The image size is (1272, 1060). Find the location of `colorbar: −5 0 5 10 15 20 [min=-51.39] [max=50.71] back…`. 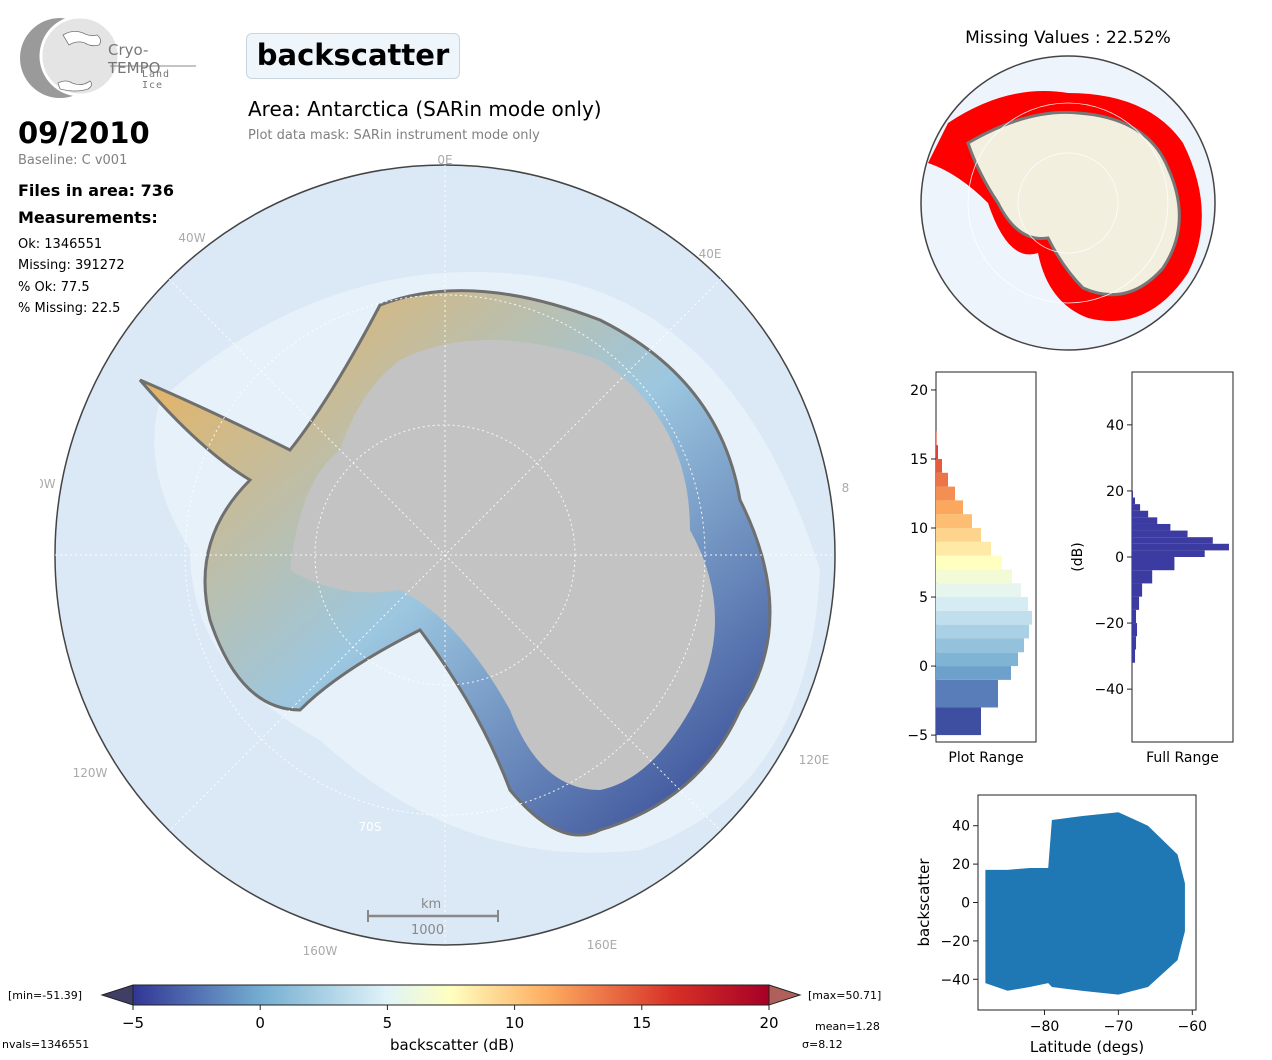

colorbar: −5 0 5 10 15 20 [min=-51.39] [max=50.71] back… is located at coordinates (441, 1019).